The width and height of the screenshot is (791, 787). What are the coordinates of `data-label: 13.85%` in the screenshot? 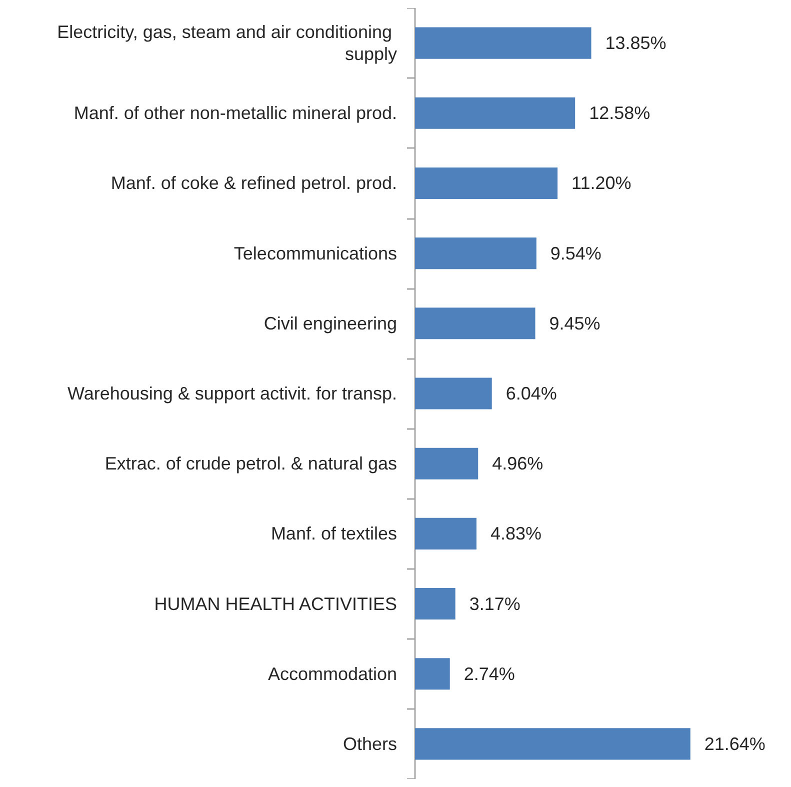 It's located at (635, 43).